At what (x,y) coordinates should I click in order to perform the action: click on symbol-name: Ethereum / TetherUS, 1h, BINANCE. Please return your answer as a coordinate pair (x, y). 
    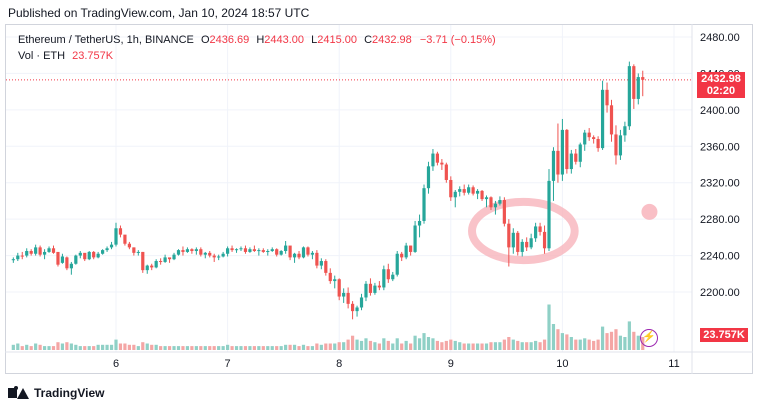
    Looking at the image, I should click on (106, 40).